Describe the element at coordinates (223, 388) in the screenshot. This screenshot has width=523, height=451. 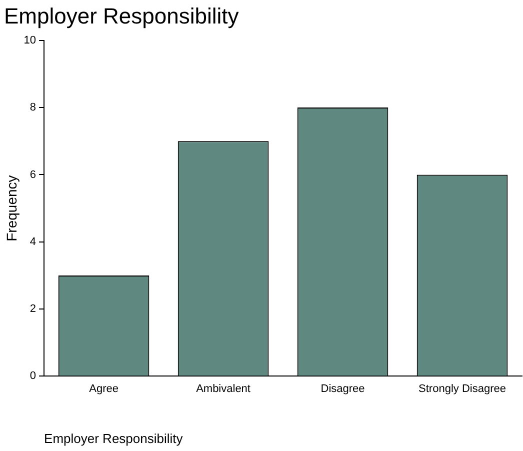
I see `x-tick-label: Ambivalent` at that location.